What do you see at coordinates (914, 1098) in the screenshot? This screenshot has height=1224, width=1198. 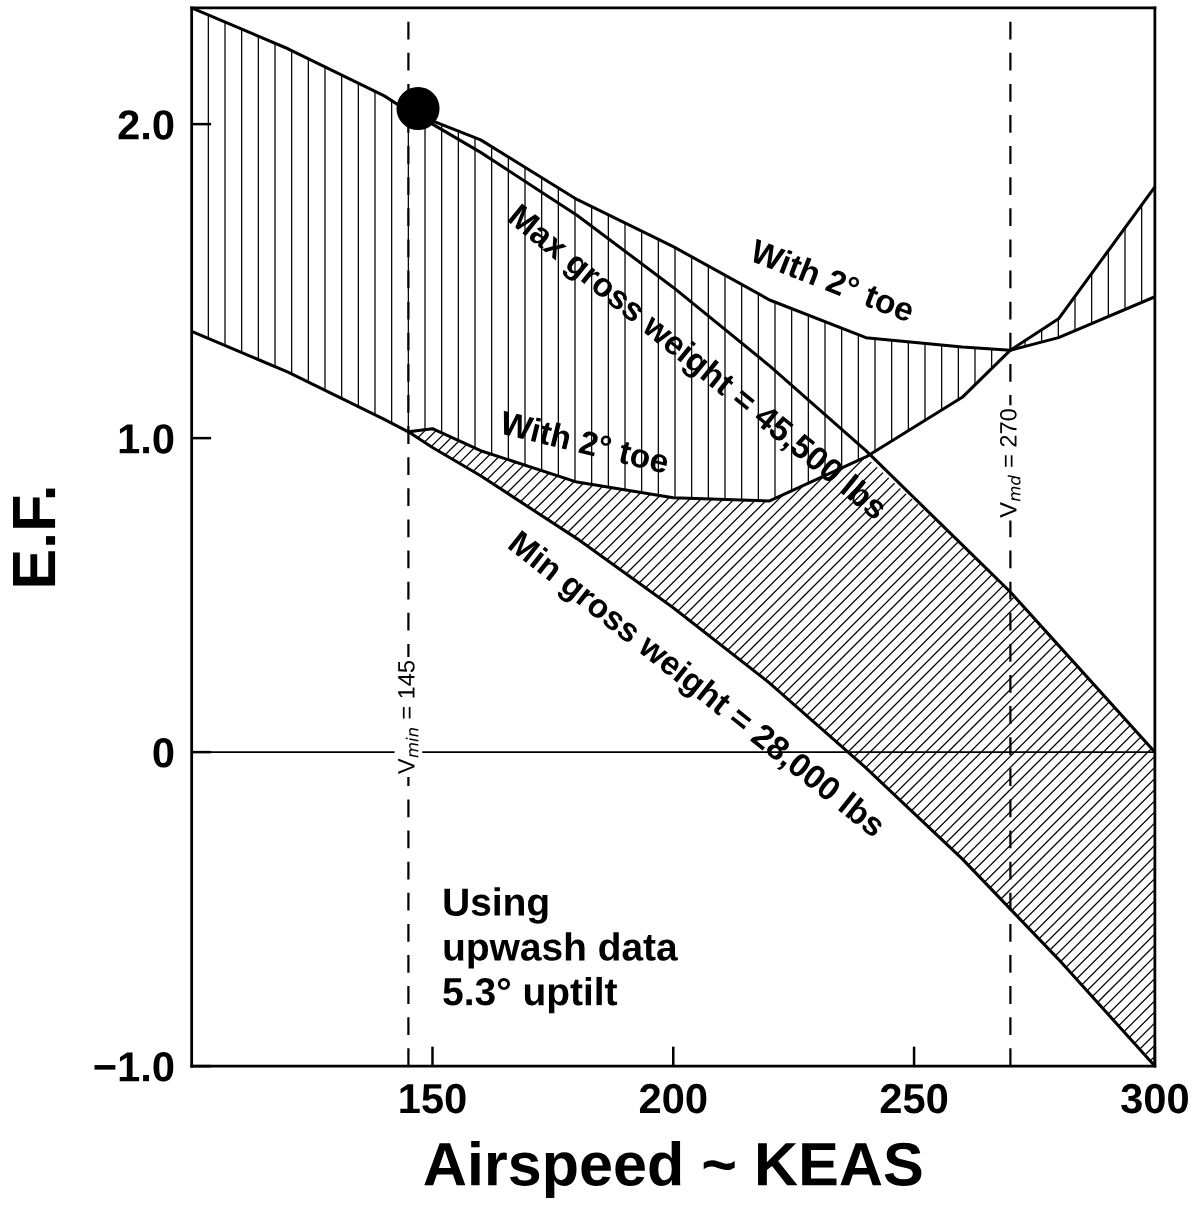 I see `x-tick-label: 250` at bounding box center [914, 1098].